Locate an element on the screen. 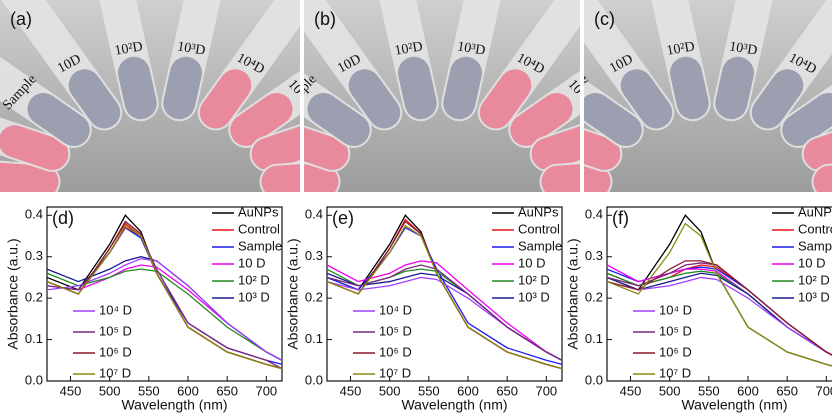  panel-label: (b) is located at coordinates (325, 19).